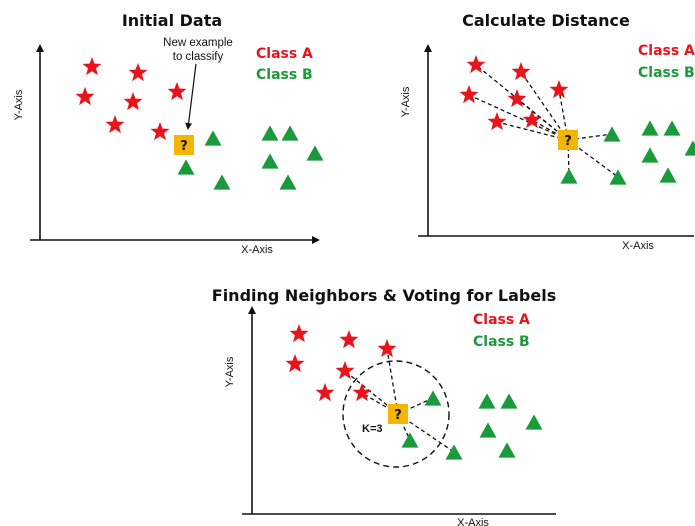 The width and height of the screenshot is (695, 526). What do you see at coordinates (198, 43) in the screenshot?
I see `note-line-1: New example` at bounding box center [198, 43].